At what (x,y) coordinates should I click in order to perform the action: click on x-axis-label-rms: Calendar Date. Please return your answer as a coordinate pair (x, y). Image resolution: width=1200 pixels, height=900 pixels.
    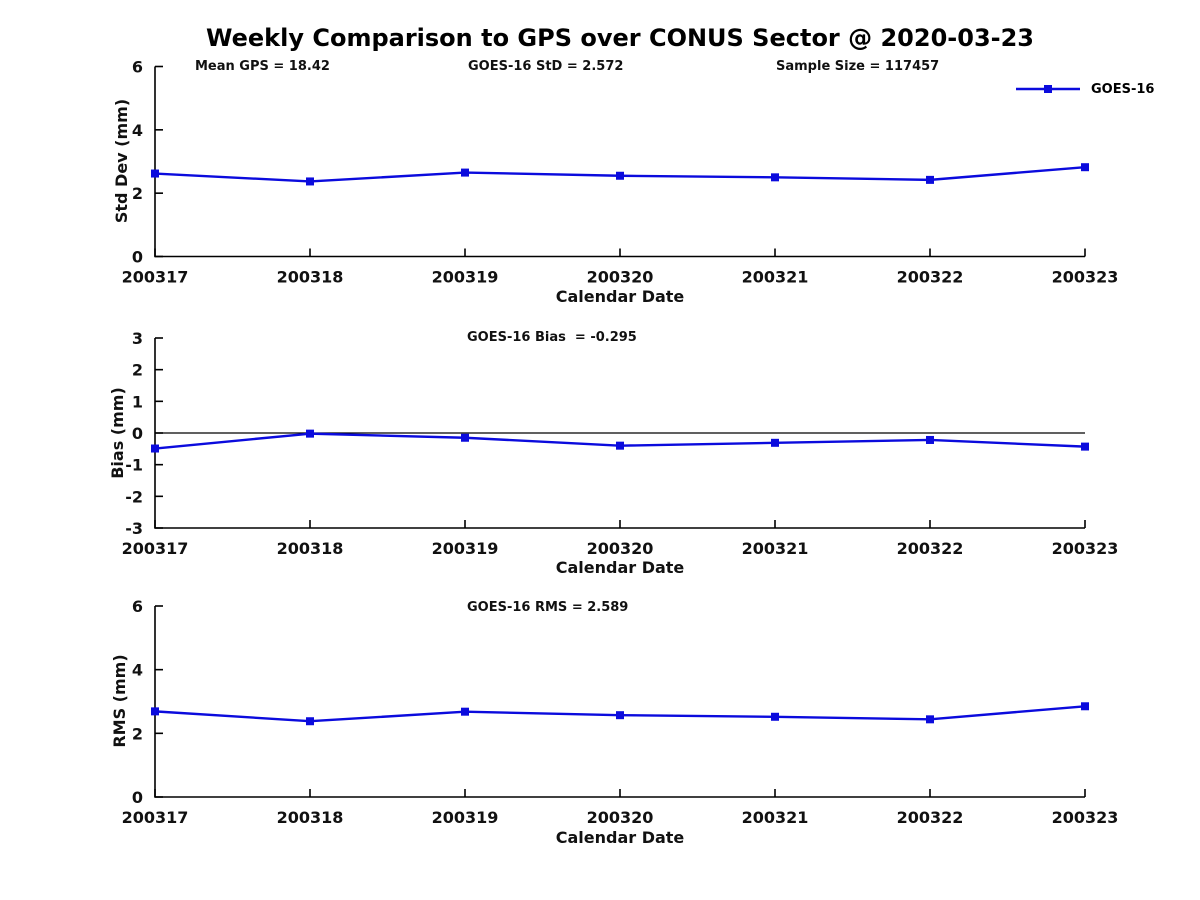
    Looking at the image, I should click on (620, 837).